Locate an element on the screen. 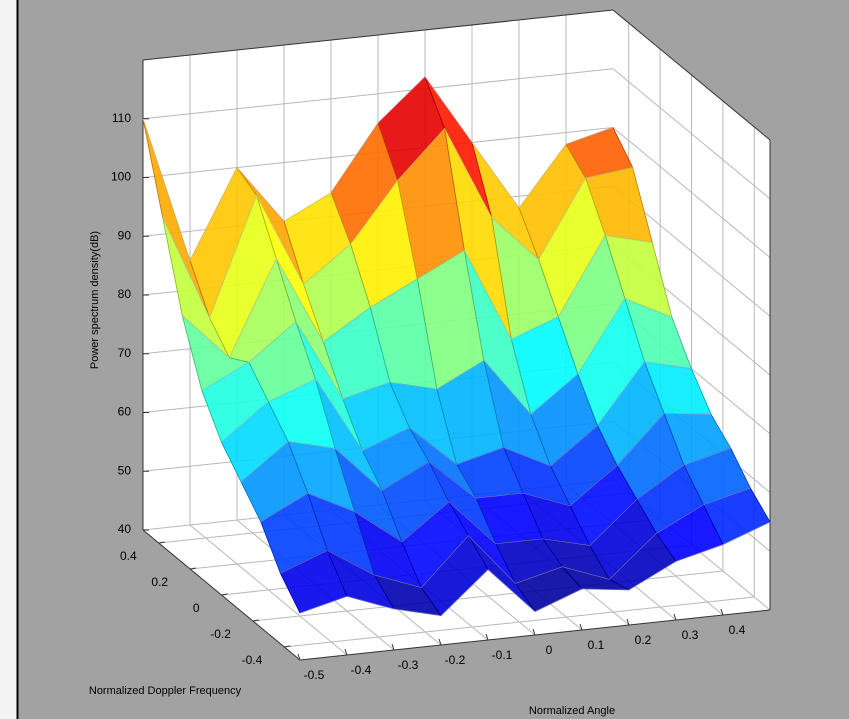  z-tick-label: 60 is located at coordinates (125, 412).